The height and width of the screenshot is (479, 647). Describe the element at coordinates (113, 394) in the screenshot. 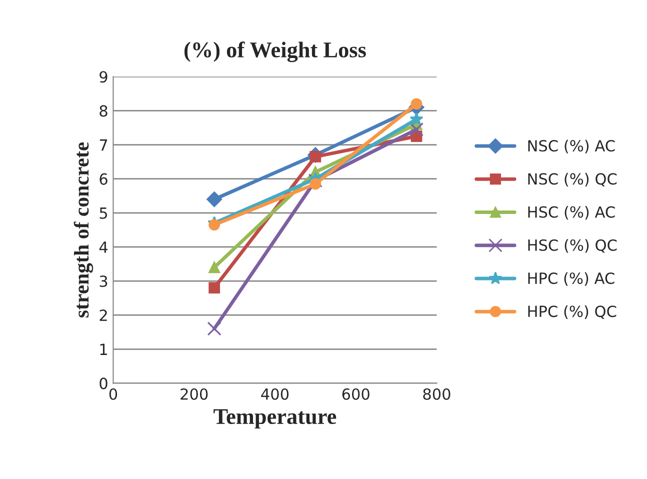

I see `x-tick-label: 0` at that location.